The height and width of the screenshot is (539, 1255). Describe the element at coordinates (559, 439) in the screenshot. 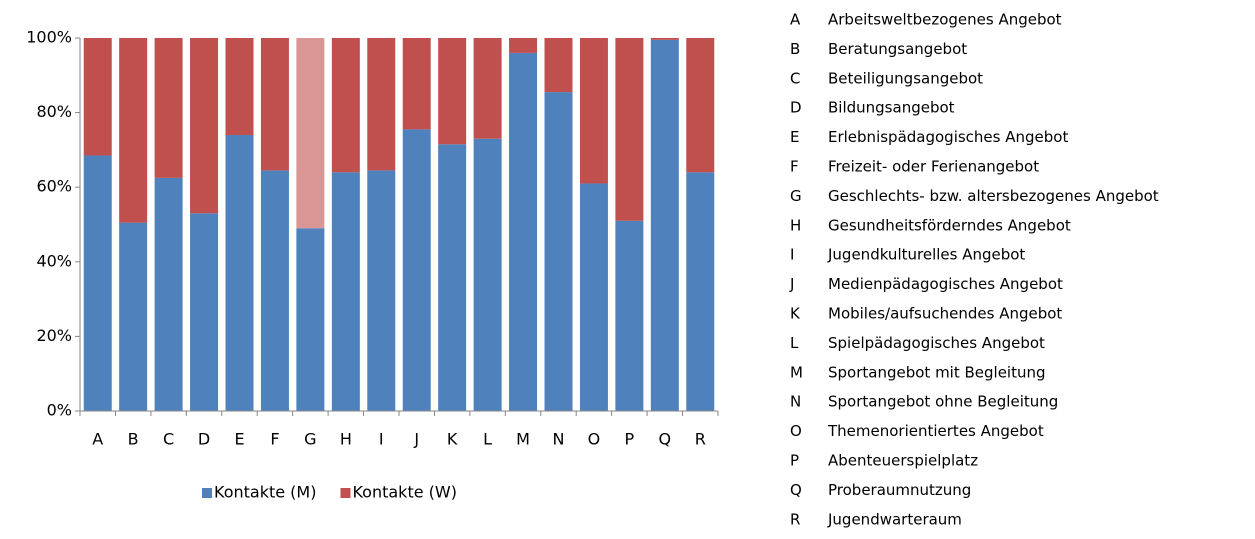

I see `x-tick-label: N` at that location.